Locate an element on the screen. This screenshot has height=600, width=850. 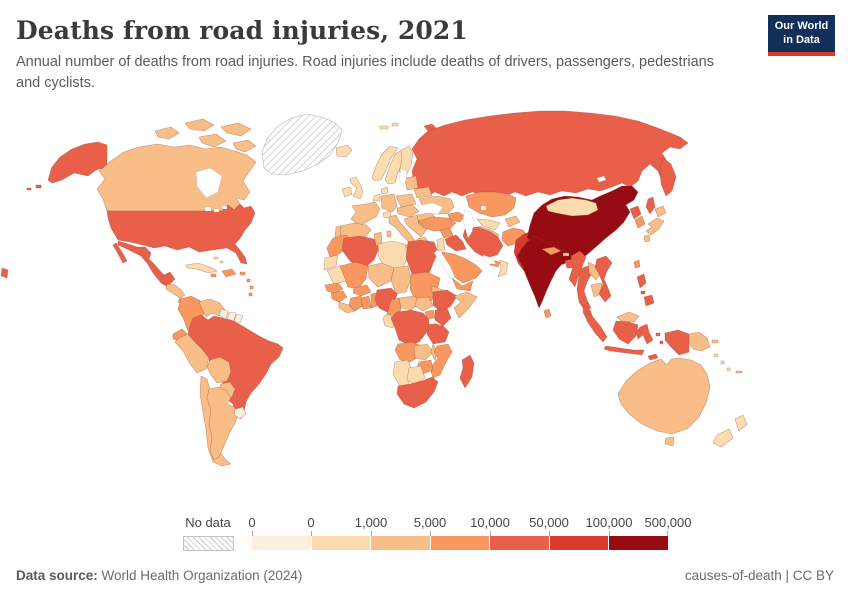
country-myanmar is located at coordinates (577, 269).